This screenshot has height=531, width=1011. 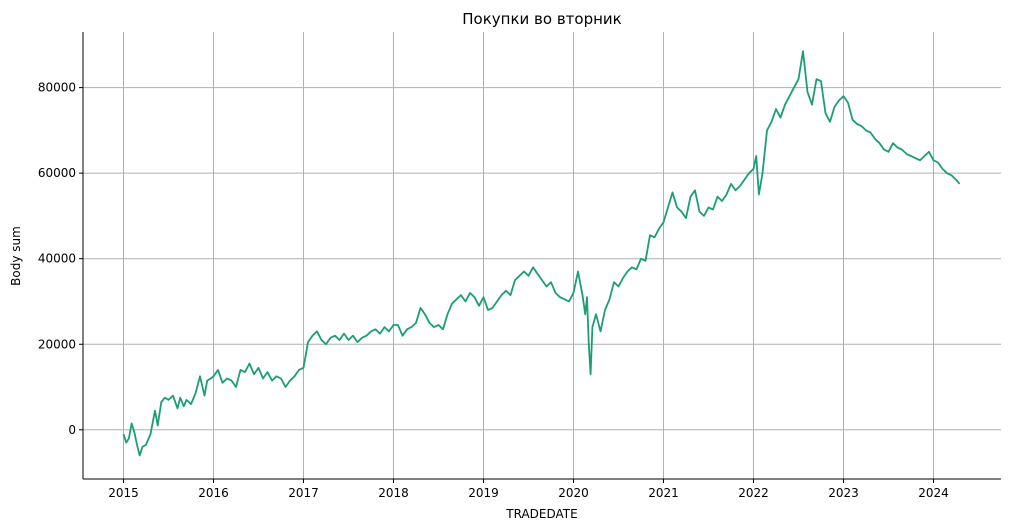 I want to click on chart-title: Покупки во вторник, so click(x=541, y=19).